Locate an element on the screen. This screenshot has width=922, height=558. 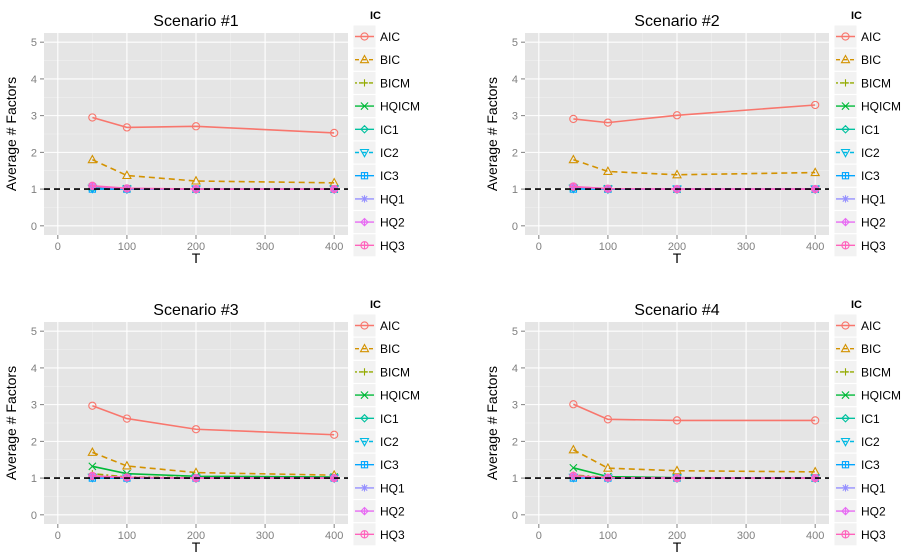
legend-label: HQ1 is located at coordinates (392, 488).